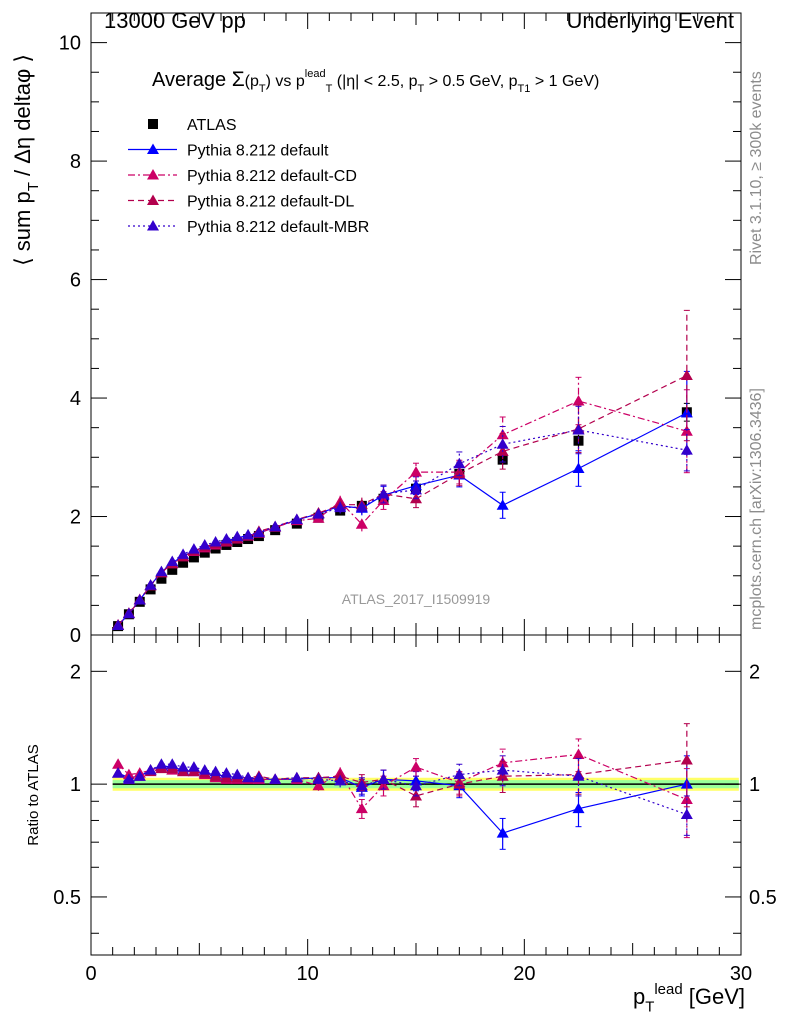 This screenshot has height=1024, width=786. What do you see at coordinates (650, 20) in the screenshot?
I see `header-right: Underlying Event` at bounding box center [650, 20].